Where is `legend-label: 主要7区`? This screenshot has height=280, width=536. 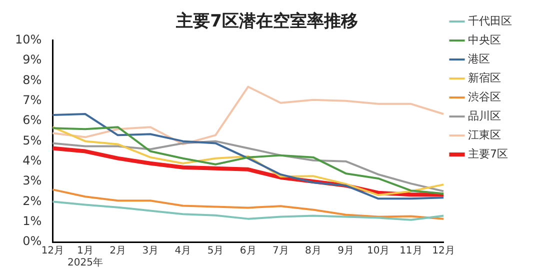
legend-label: 主要7区 is located at coordinates (488, 153).